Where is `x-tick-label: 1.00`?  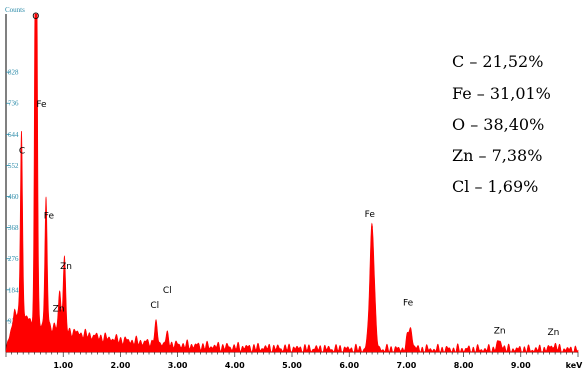
x-tick-label: 1.00 is located at coordinates (63, 365).